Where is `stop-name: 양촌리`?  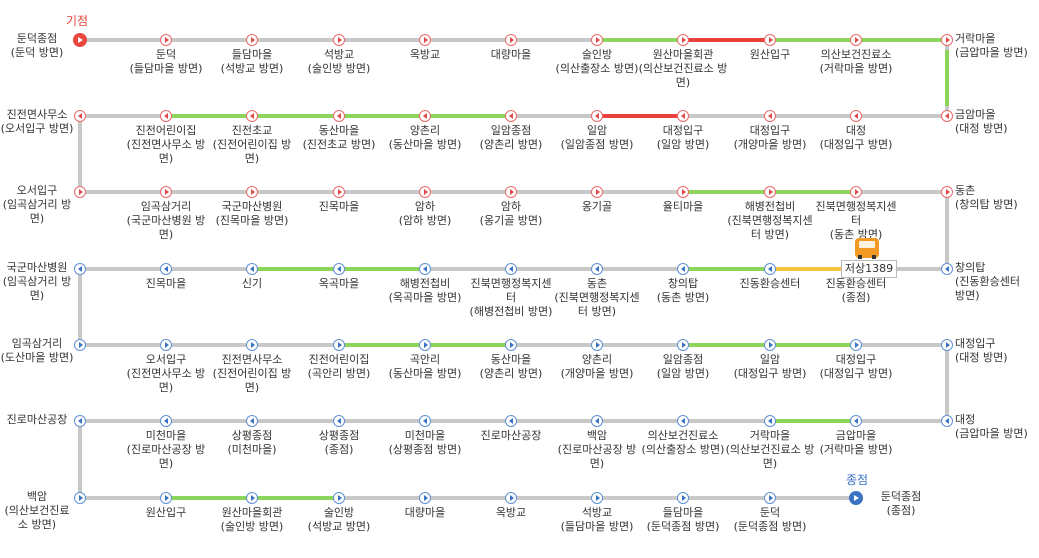
stop-name: 양촌리 is located at coordinates (597, 359).